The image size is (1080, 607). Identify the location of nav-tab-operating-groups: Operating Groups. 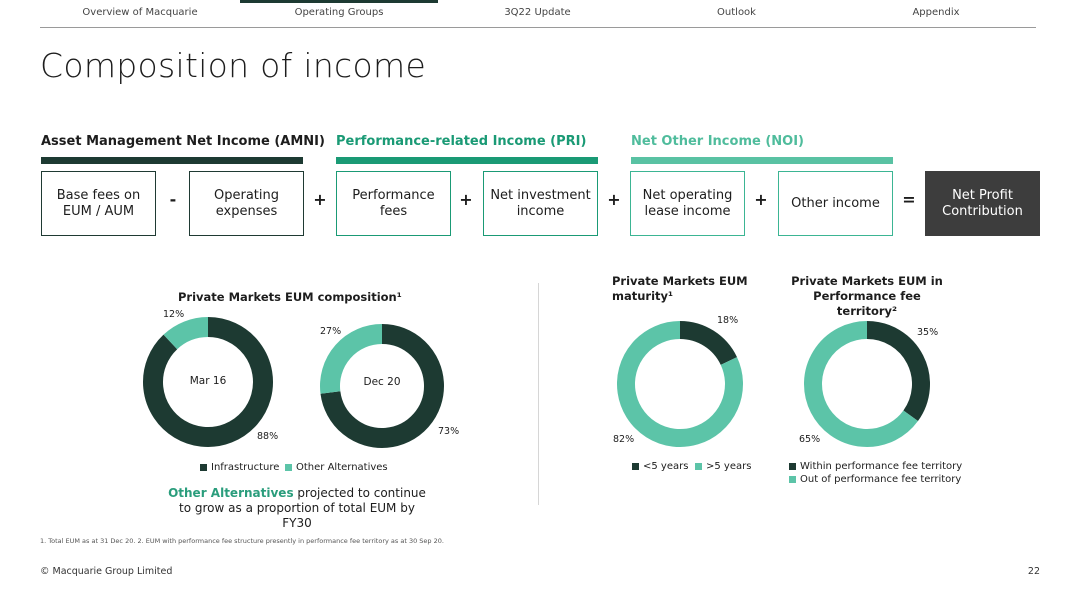
(339, 13).